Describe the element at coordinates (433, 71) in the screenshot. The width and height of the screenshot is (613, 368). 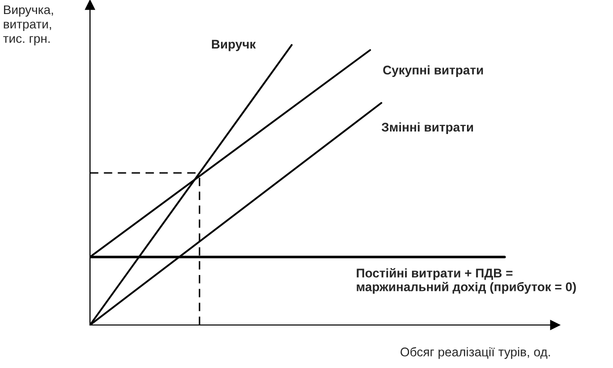
I see `series-label: Сукупні витрати` at that location.